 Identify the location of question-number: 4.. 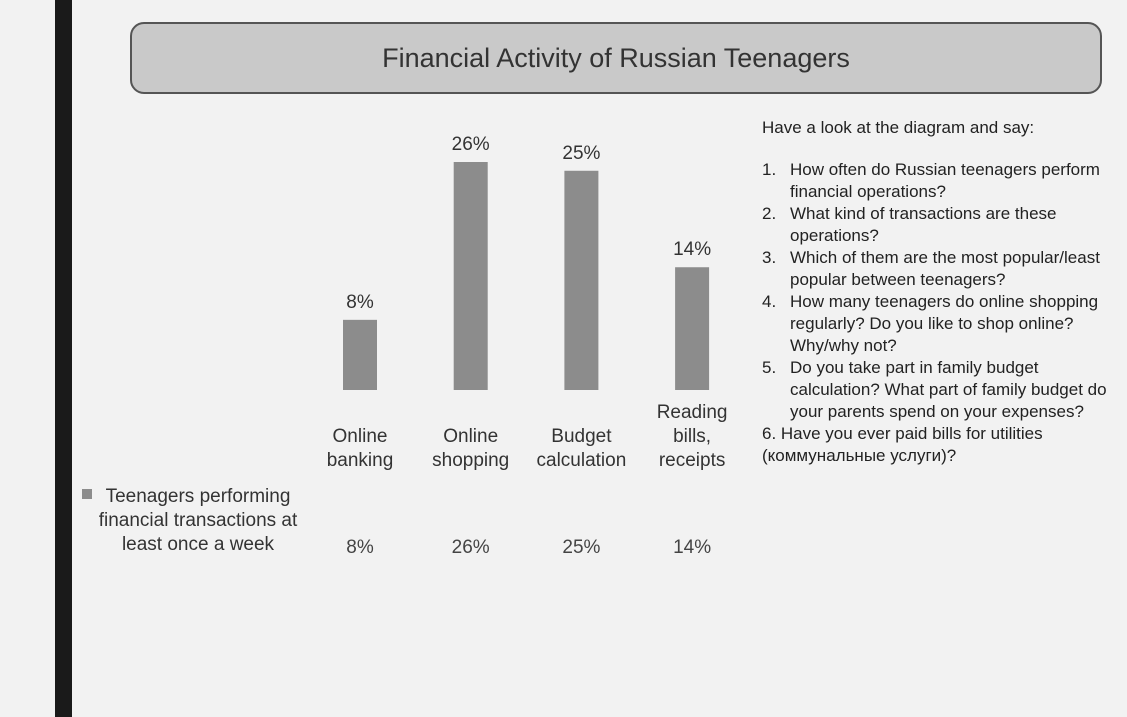
(769, 301).